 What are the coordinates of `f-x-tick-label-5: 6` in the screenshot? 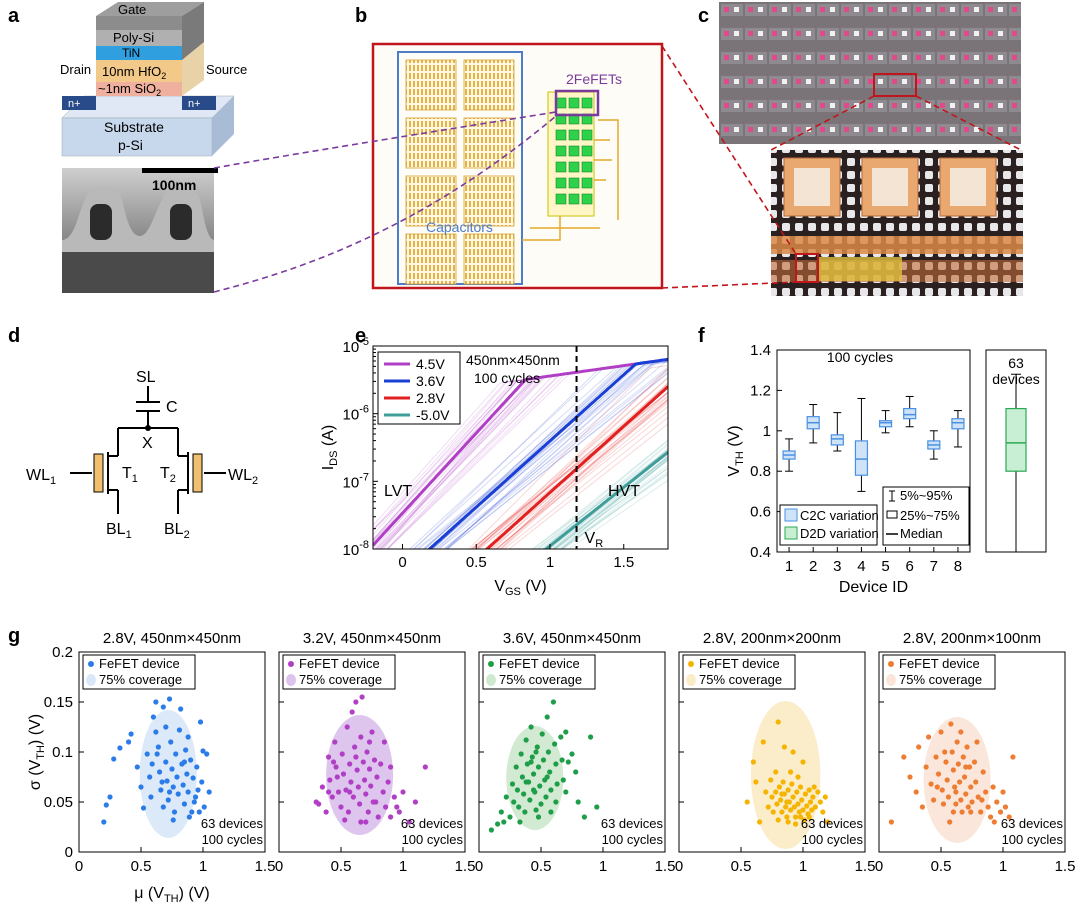 It's located at (910, 566).